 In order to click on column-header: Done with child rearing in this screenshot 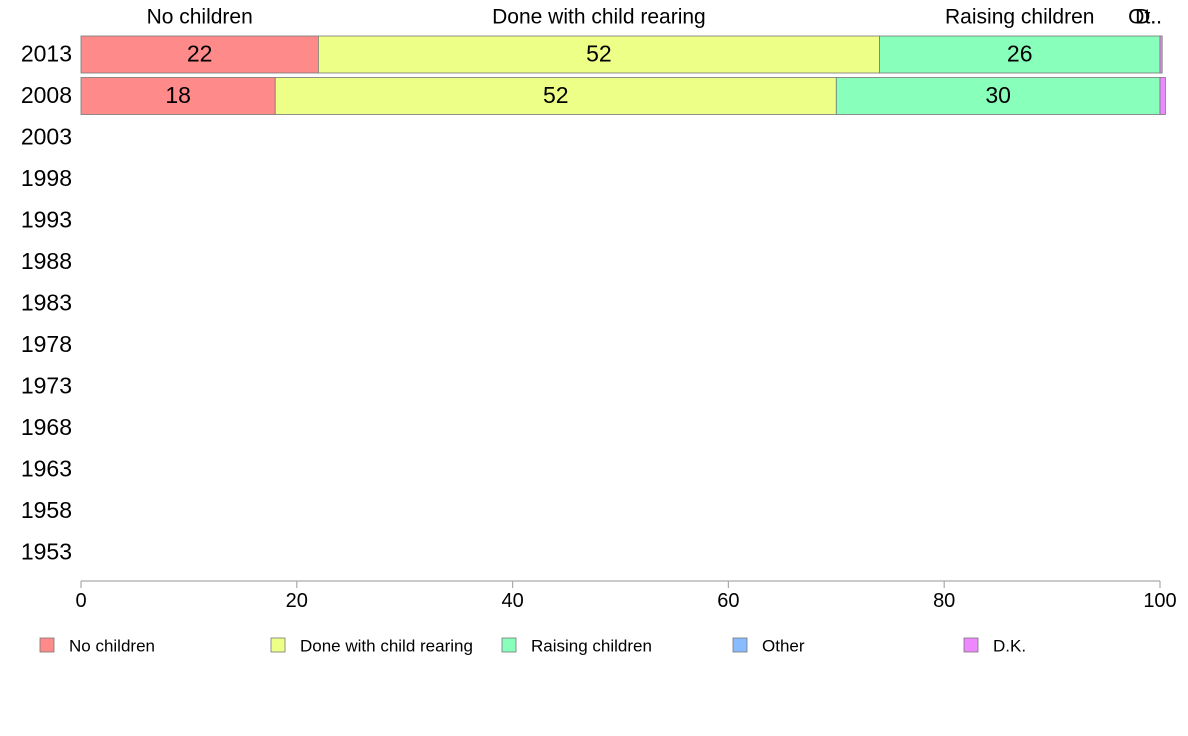, I will do `click(599, 17)`.